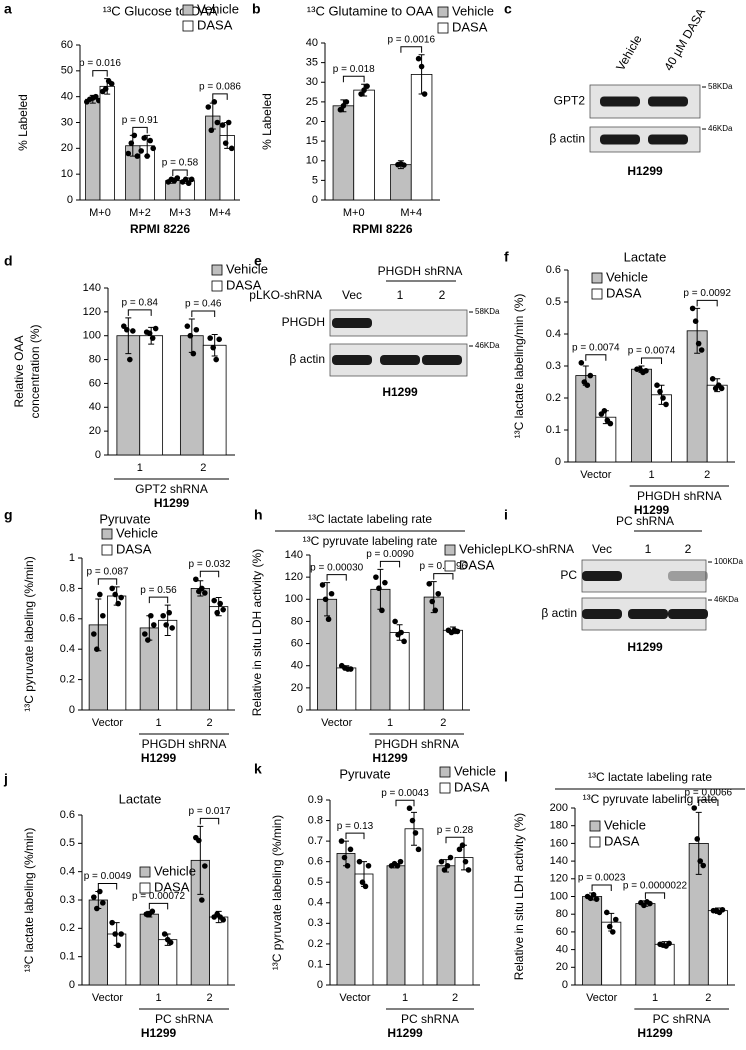 The image size is (746, 1050). I want to click on p-value: p = 0.018, so click(354, 69).